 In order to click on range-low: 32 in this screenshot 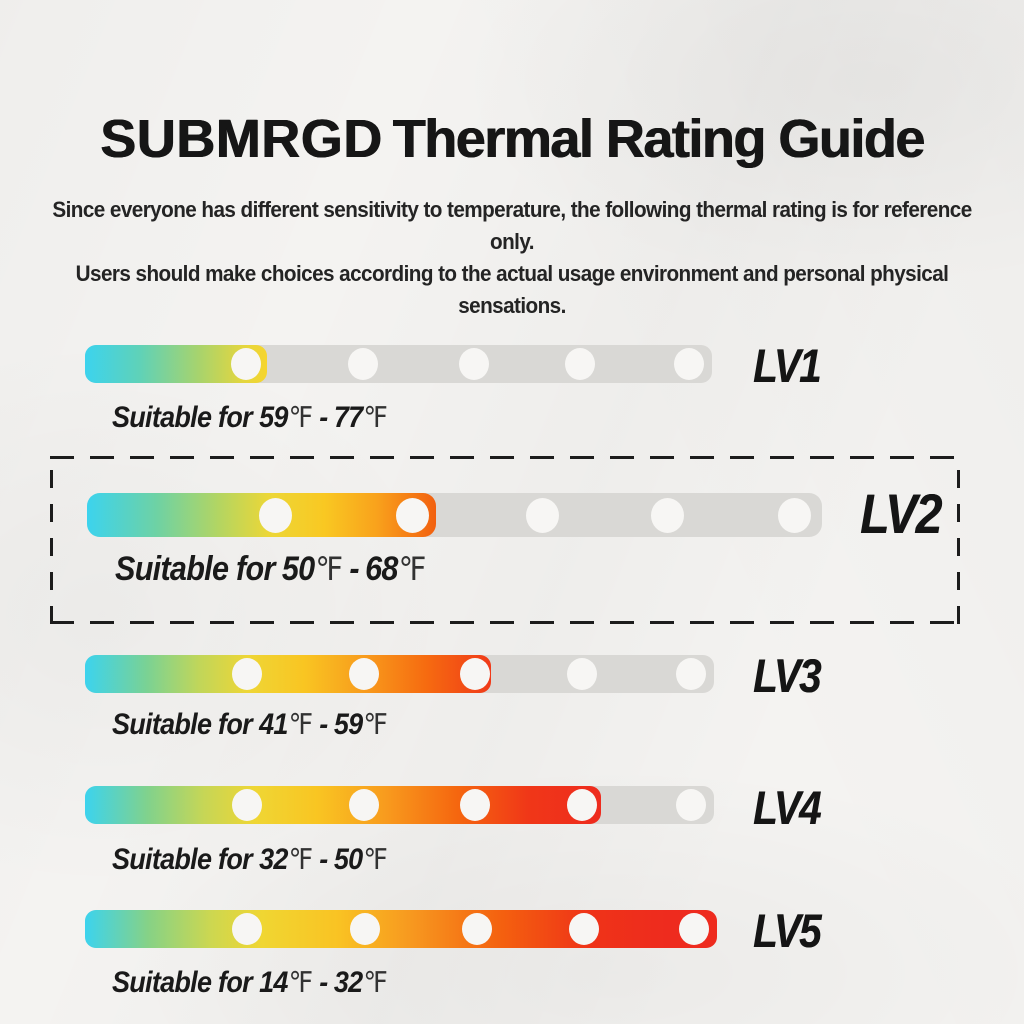, I will do `click(273, 859)`.